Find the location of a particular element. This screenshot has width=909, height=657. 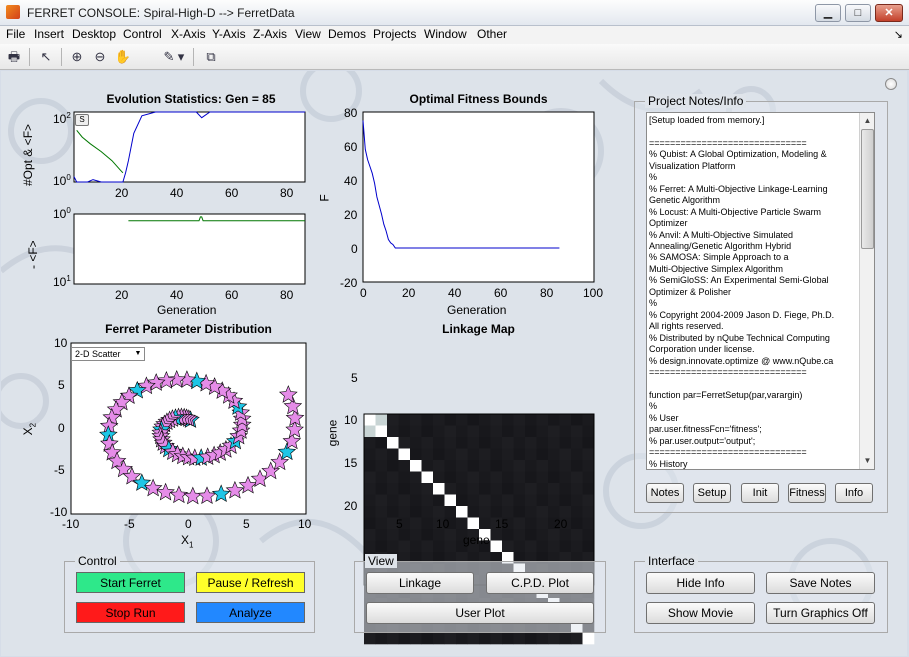

dropdown-arrow-icon: ▾ is located at coordinates (181, 56).